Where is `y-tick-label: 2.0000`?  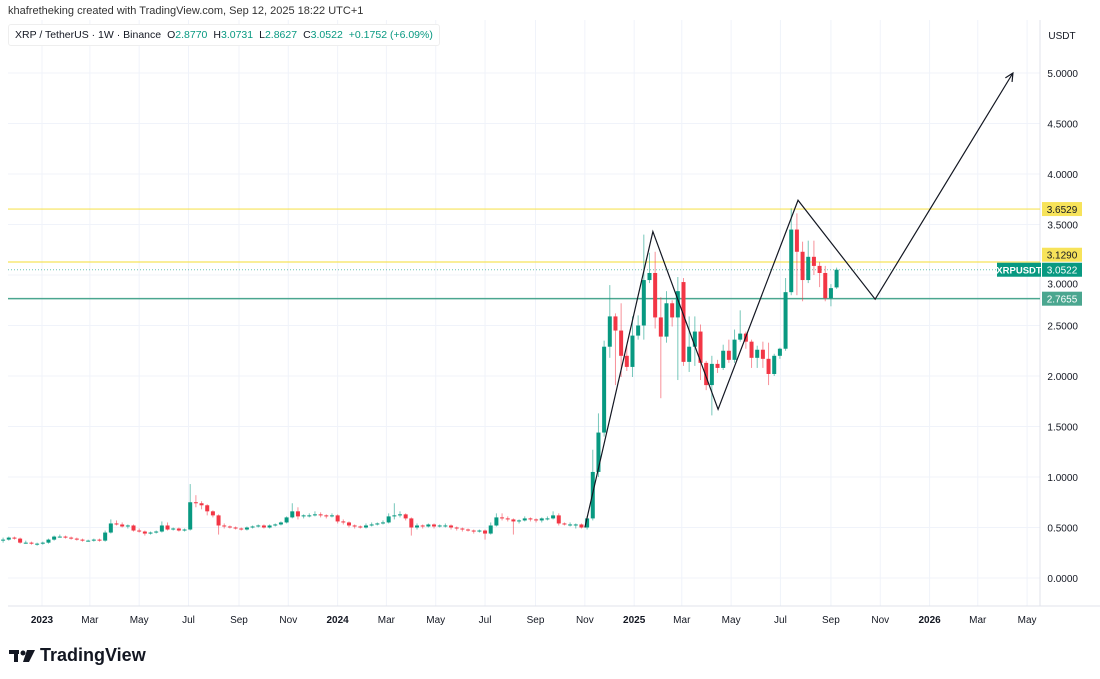
y-tick-label: 2.0000 is located at coordinates (1062, 377).